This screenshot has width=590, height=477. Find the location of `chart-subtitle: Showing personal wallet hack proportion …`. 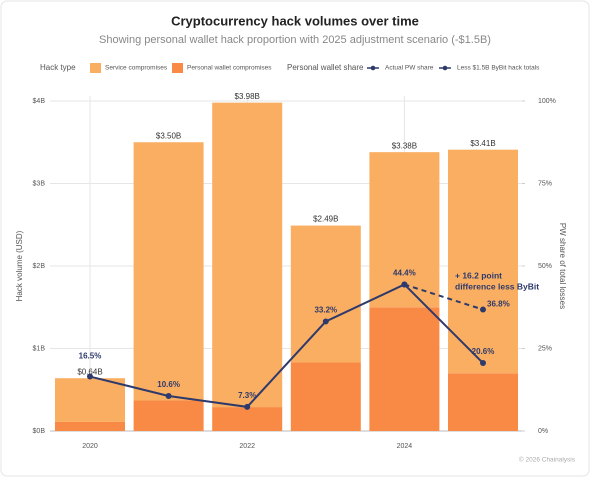

chart-subtitle: Showing personal wallet hack proportion … is located at coordinates (295, 40).